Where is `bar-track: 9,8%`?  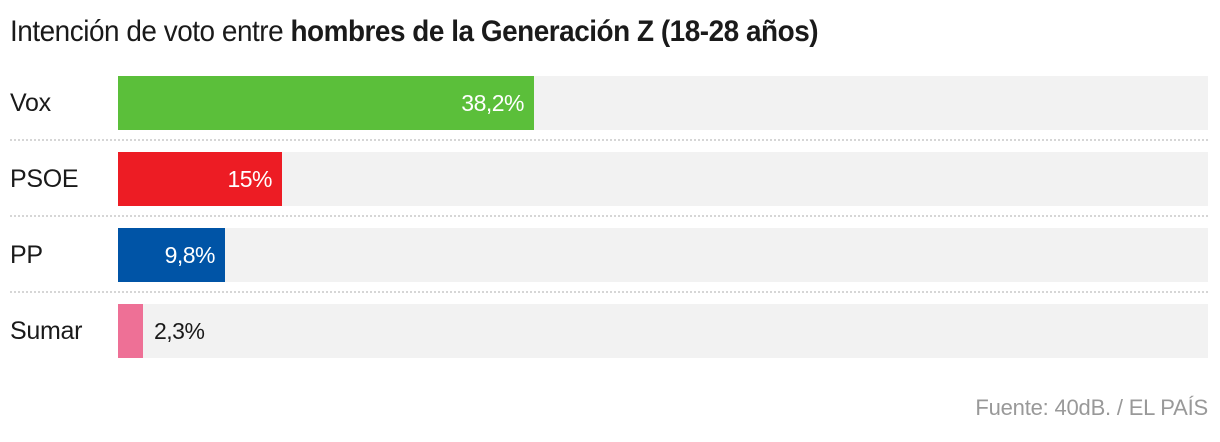
bar-track: 9,8% is located at coordinates (663, 255).